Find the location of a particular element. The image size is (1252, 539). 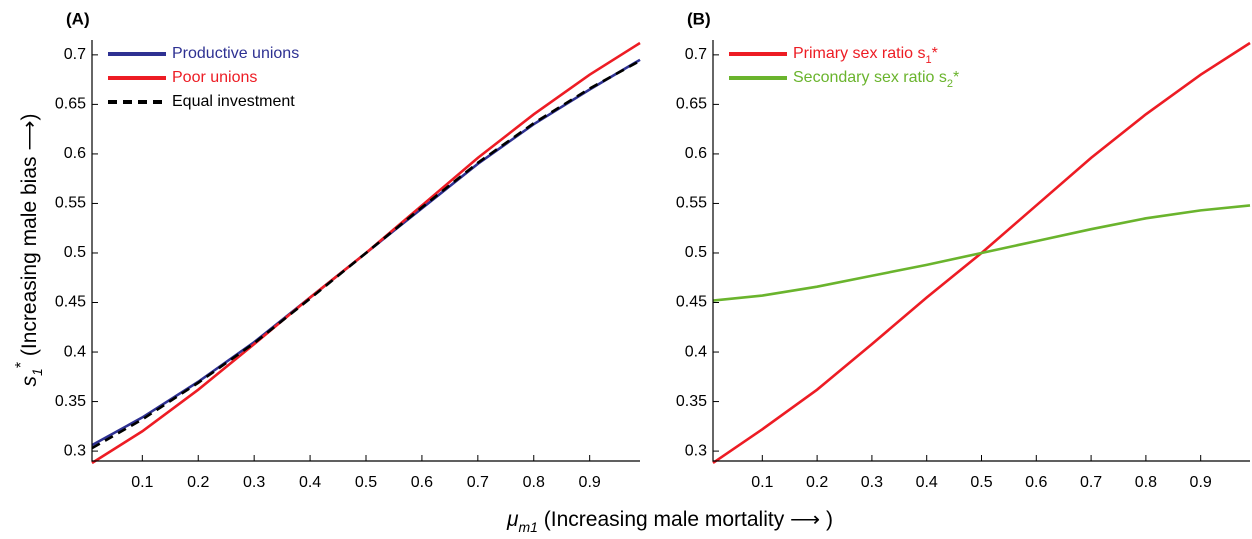

legend-label: Equal investment is located at coordinates (233, 101).